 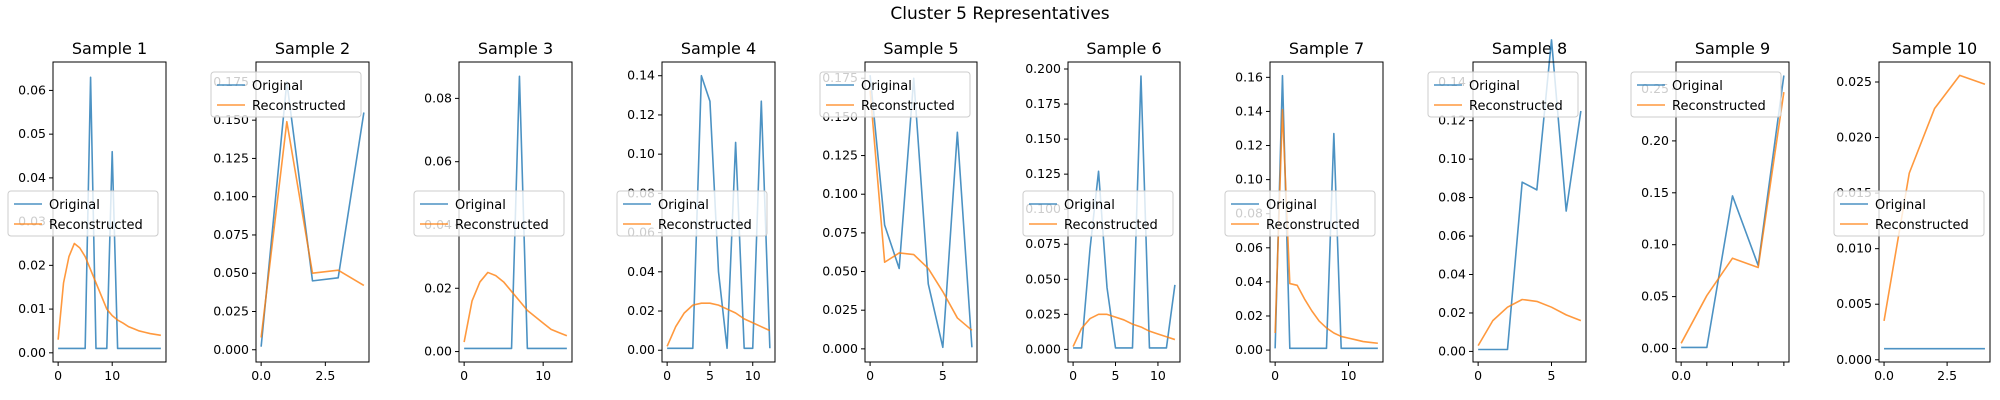 What do you see at coordinates (920, 48) in the screenshot?
I see `subplot-title: Sample 5` at bounding box center [920, 48].